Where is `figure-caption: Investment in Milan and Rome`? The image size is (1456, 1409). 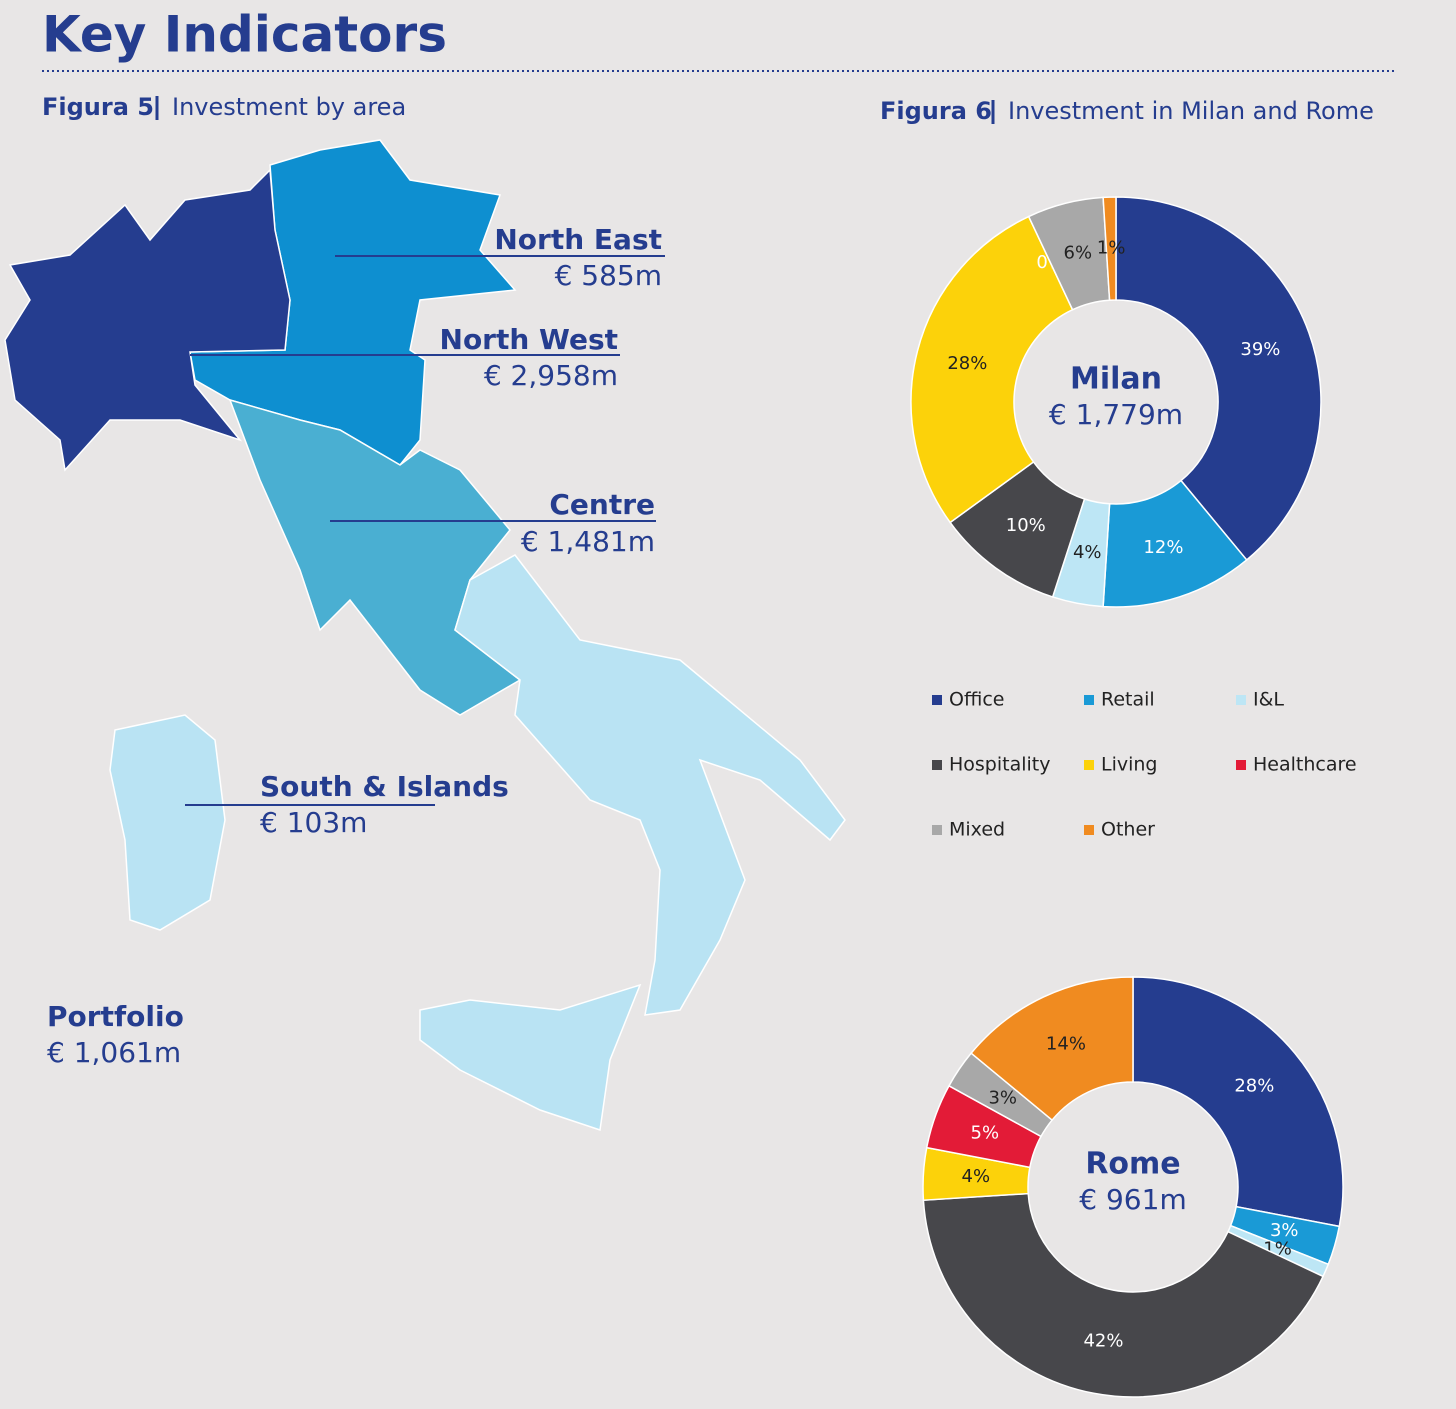
figure-caption: Investment in Milan and Rome is located at coordinates (1191, 111).